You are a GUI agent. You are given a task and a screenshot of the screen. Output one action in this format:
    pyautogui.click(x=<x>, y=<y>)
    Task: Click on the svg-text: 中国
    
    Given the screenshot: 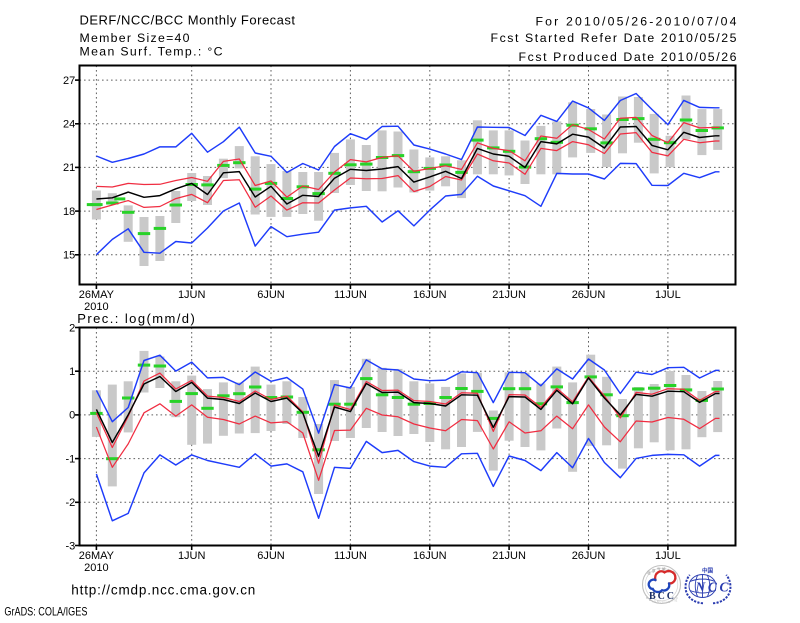 What is the action you would take?
    pyautogui.click(x=708, y=571)
    